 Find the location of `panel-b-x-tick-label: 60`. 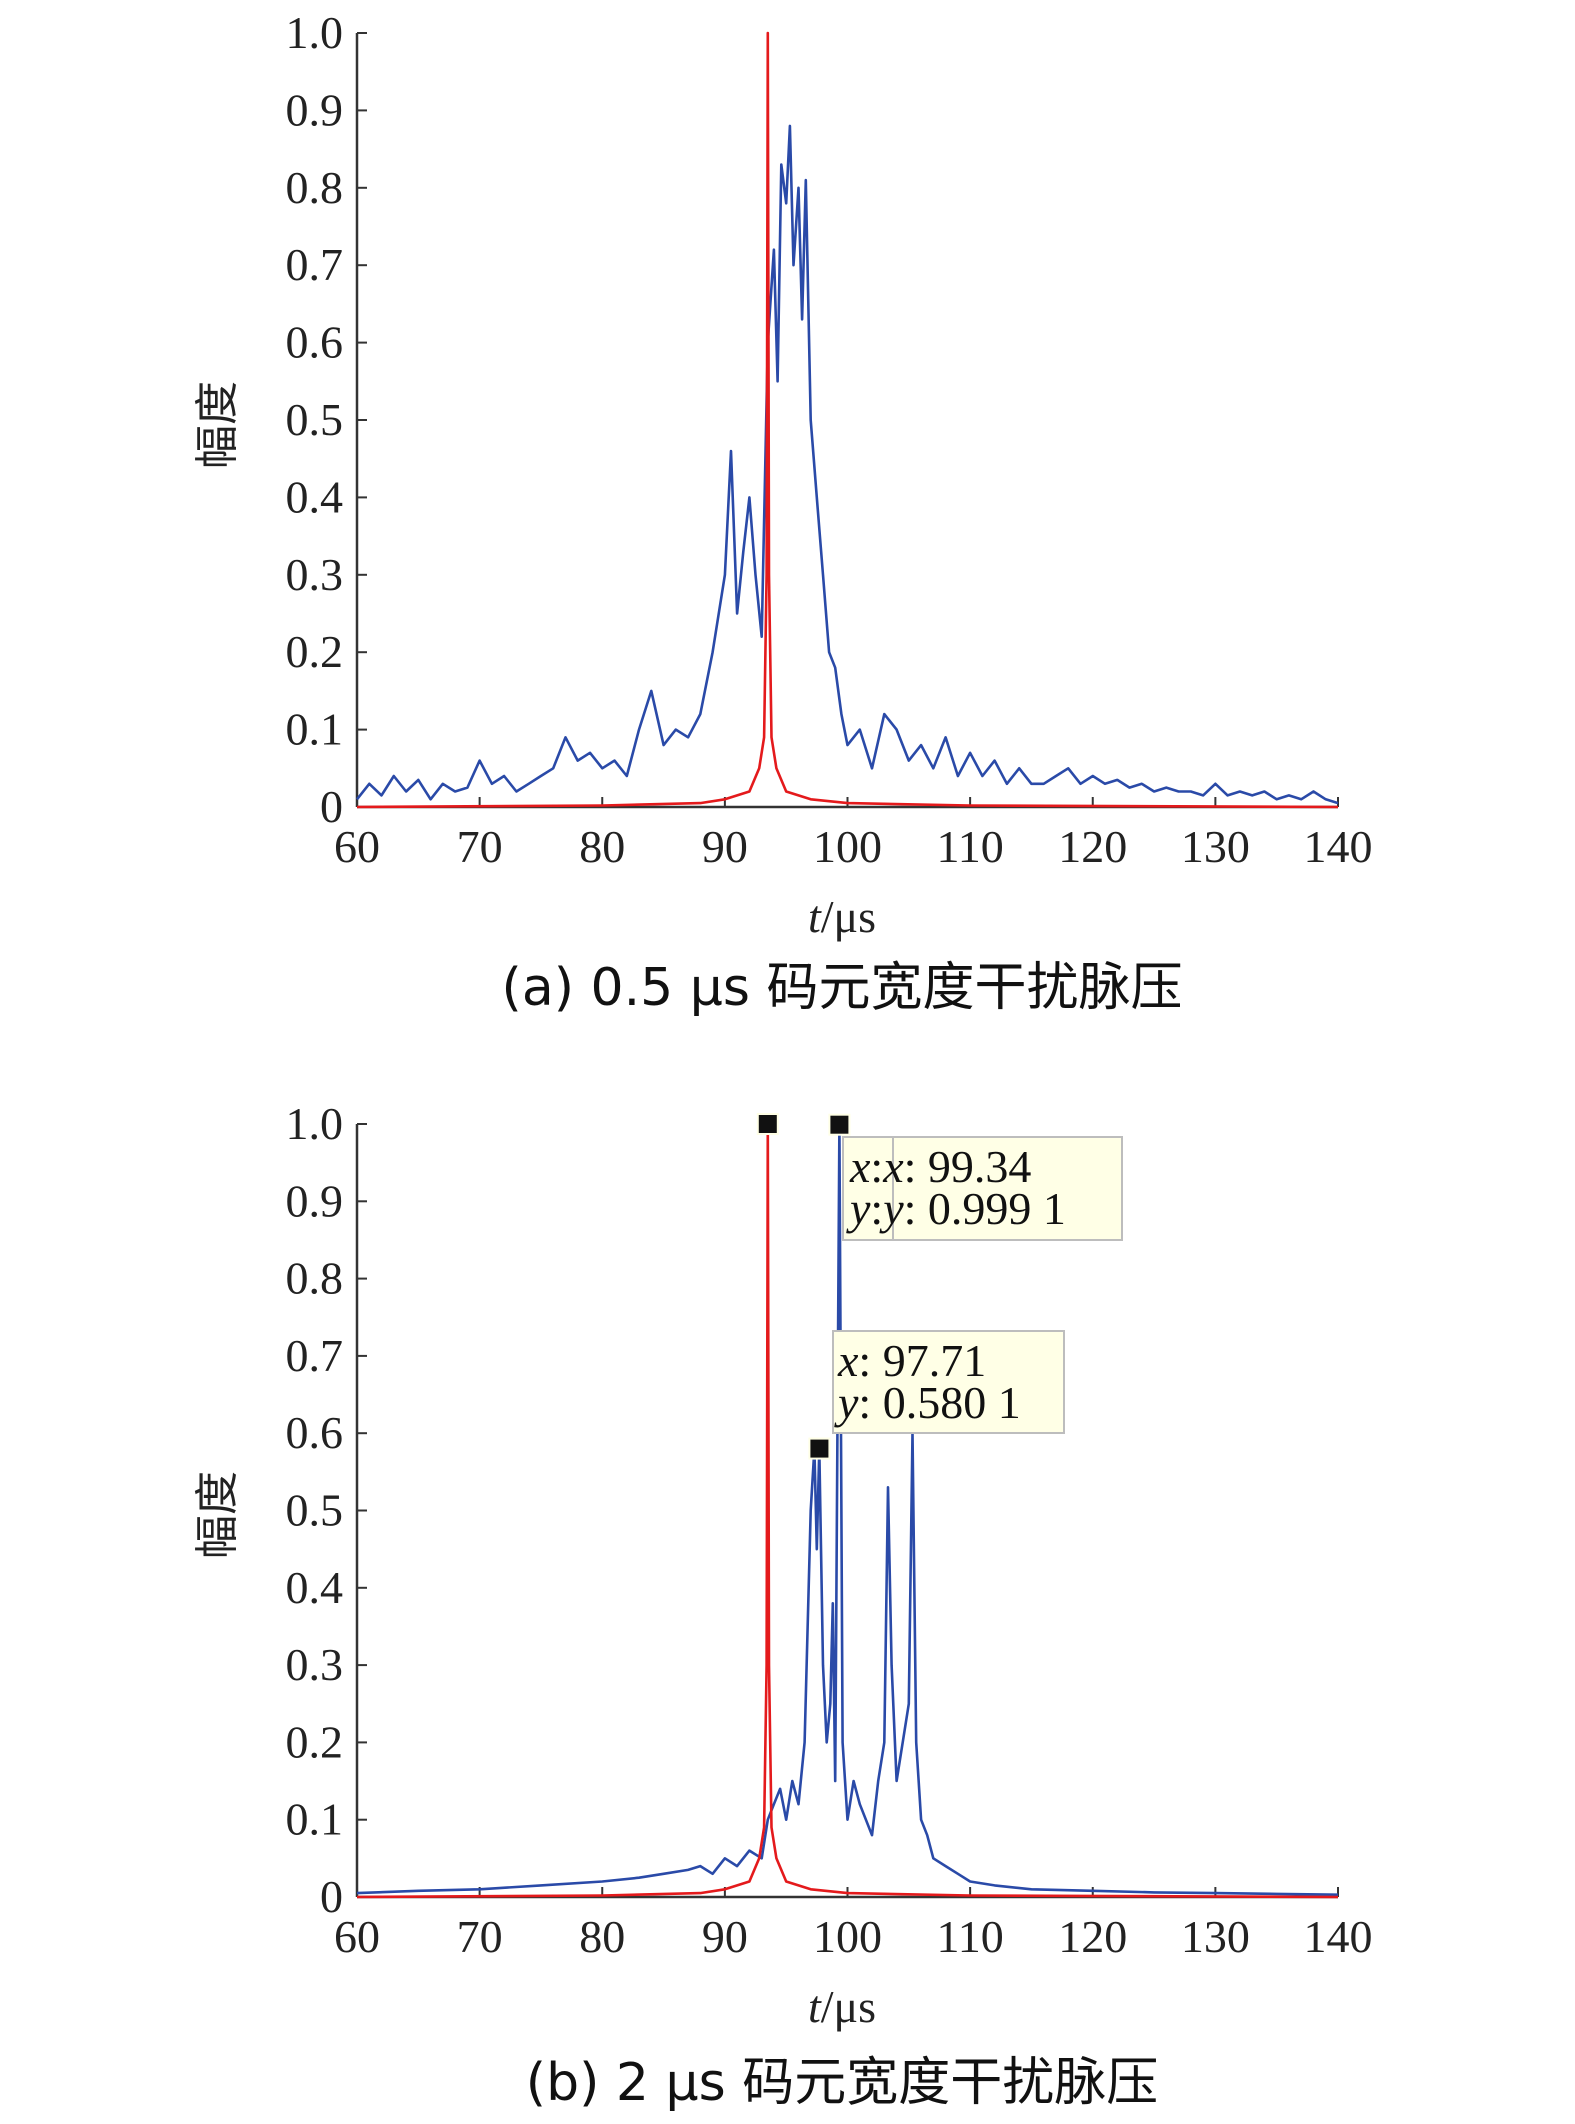

panel-b-x-tick-label: 60 is located at coordinates (357, 1936).